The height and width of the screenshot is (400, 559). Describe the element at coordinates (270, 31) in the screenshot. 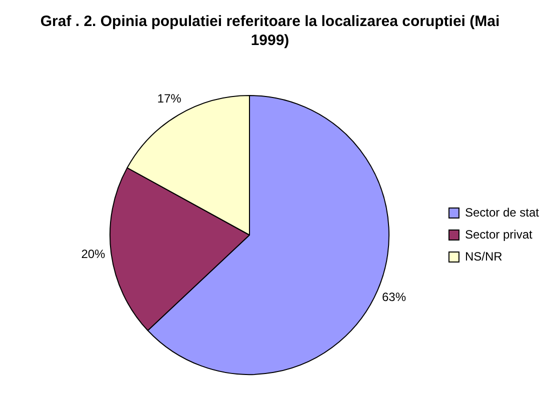

I see `chart-title: Graf . 2. Opinia populatiei referitoare la localizarea coruptiei (Mai 1999)` at that location.